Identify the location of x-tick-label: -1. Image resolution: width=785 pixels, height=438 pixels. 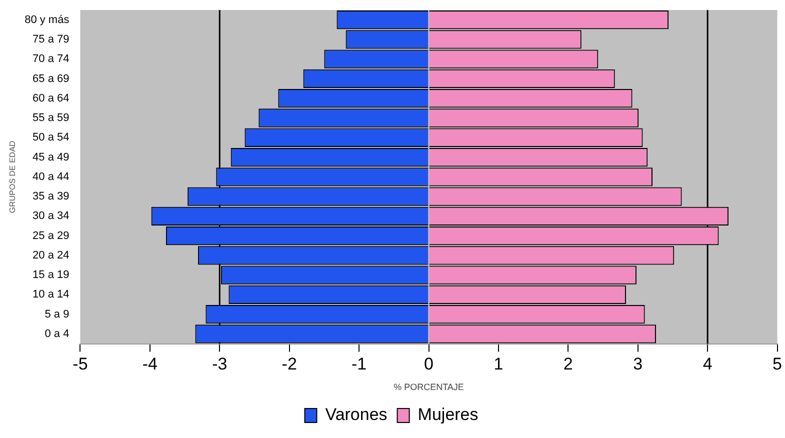
(359, 364).